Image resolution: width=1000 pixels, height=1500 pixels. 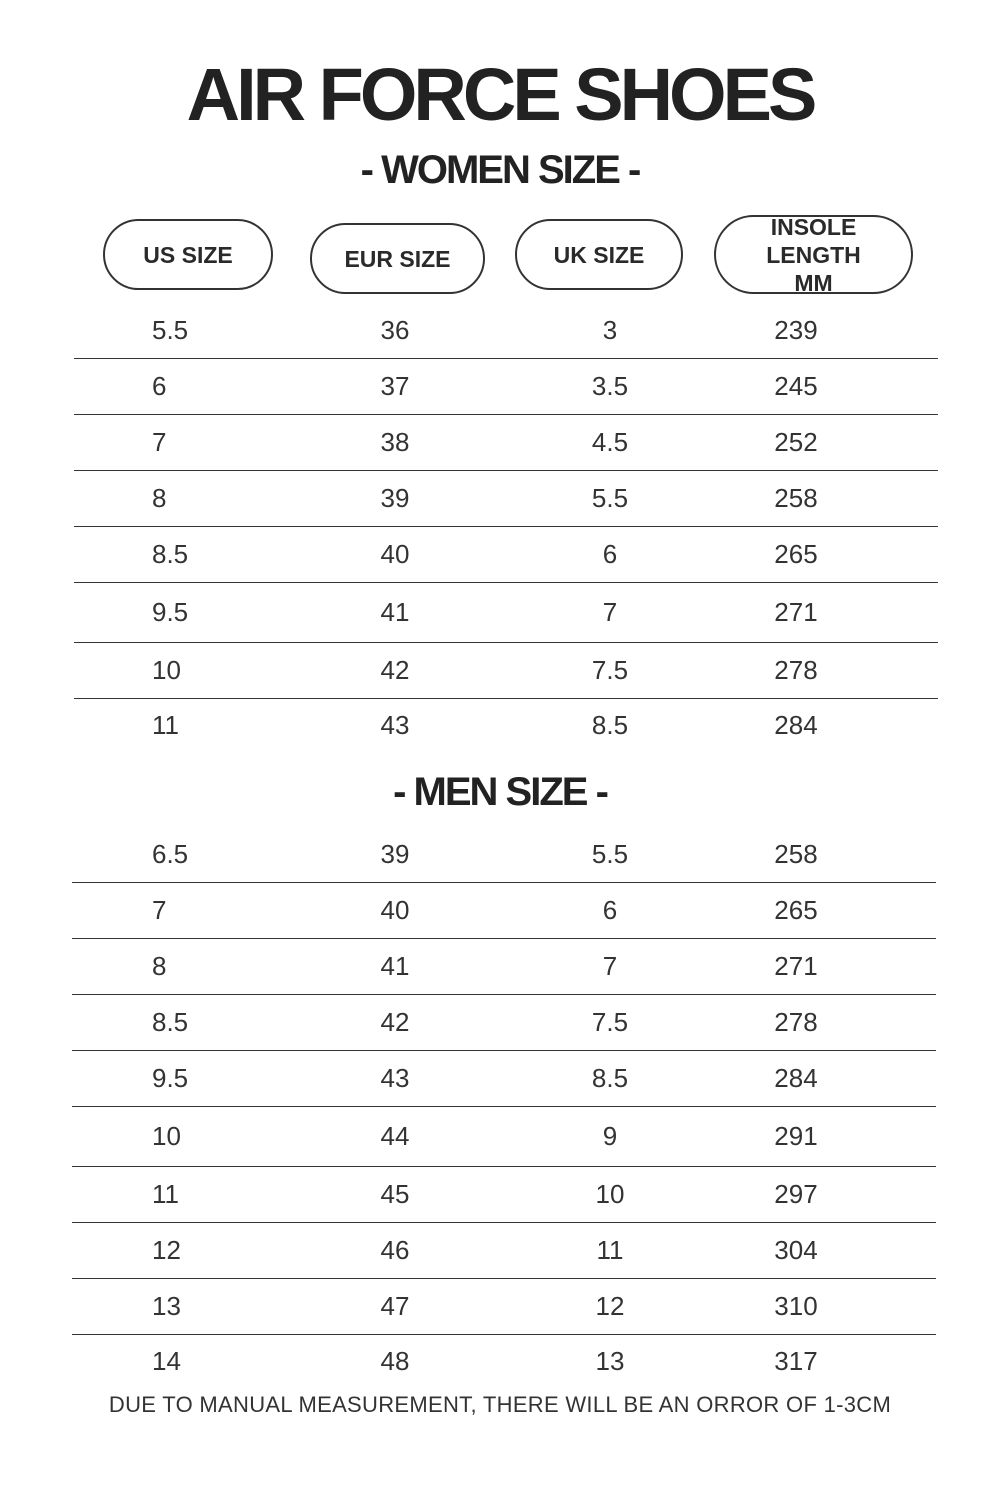 I want to click on table-row: 8 39 5.5 258, so click(x=506, y=498).